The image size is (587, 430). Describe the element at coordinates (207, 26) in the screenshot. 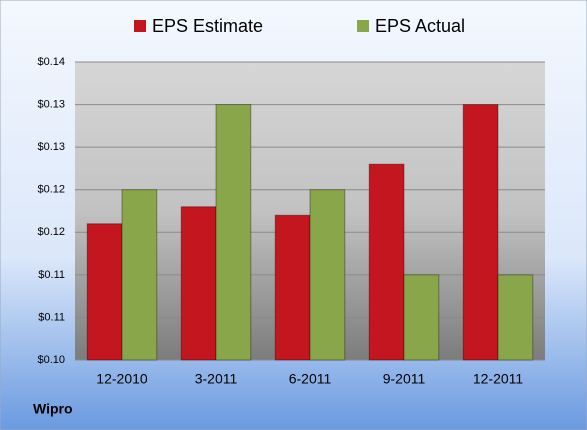

I see `legend-label: EPS Estimate` at that location.